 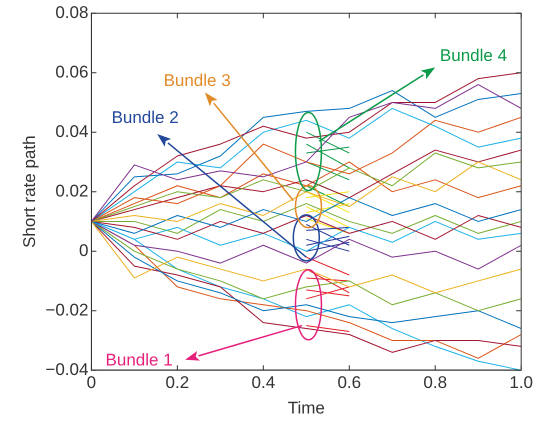 I want to click on y-axis-title: Short rate path, so click(x=29, y=191).